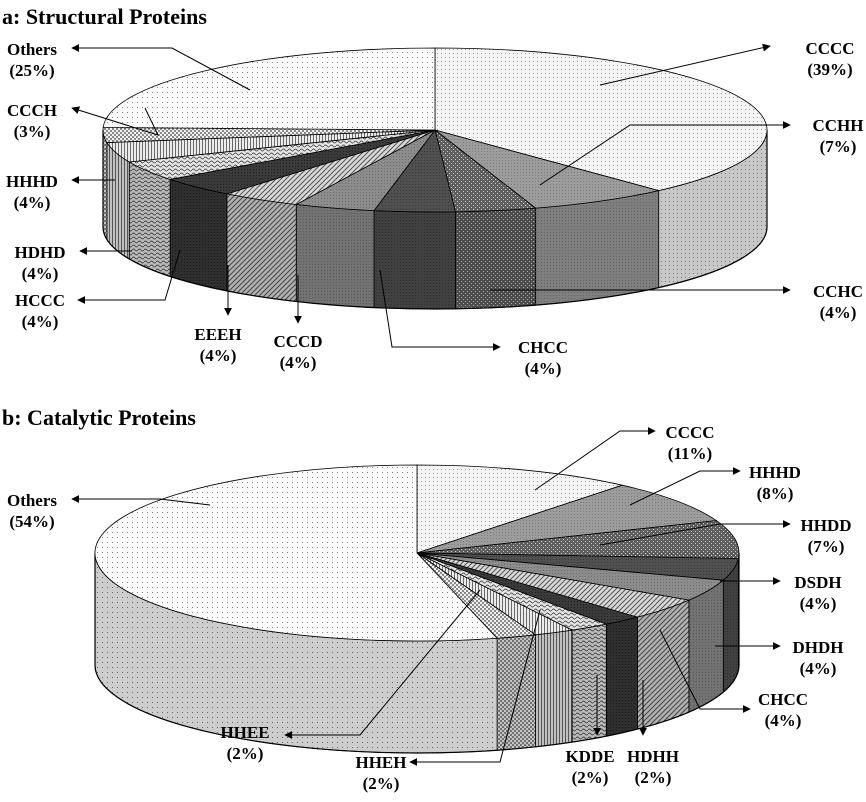 This screenshot has width=866, height=802. What do you see at coordinates (495, 258) in the screenshot?
I see `side-shade-cchc` at bounding box center [495, 258].